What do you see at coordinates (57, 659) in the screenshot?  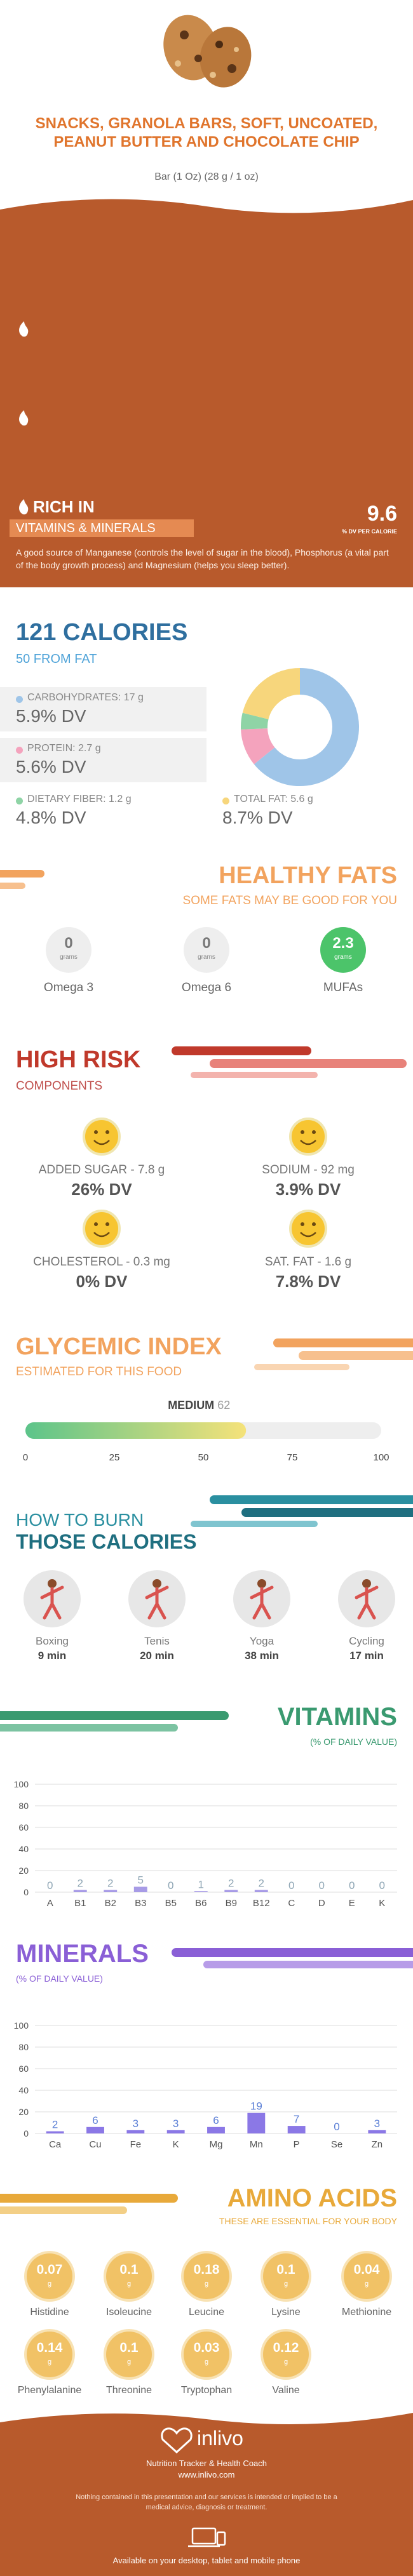 I see `calories-subtitle: 50 FROM FAT` at bounding box center [57, 659].